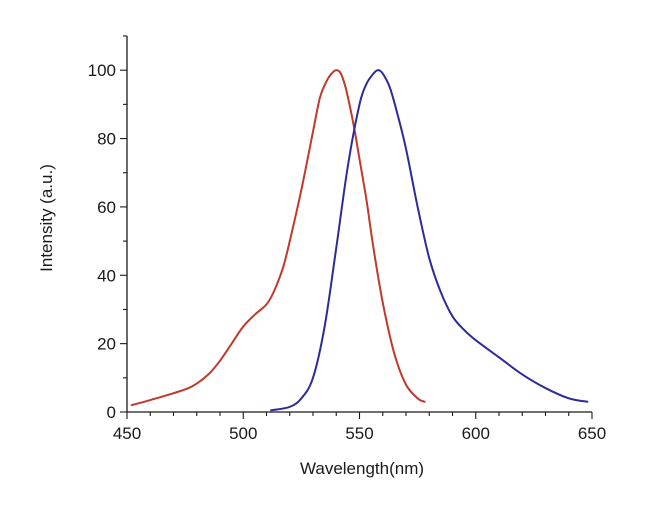 The image size is (650, 520). What do you see at coordinates (106, 275) in the screenshot?
I see `y-tick-label: 40` at bounding box center [106, 275].